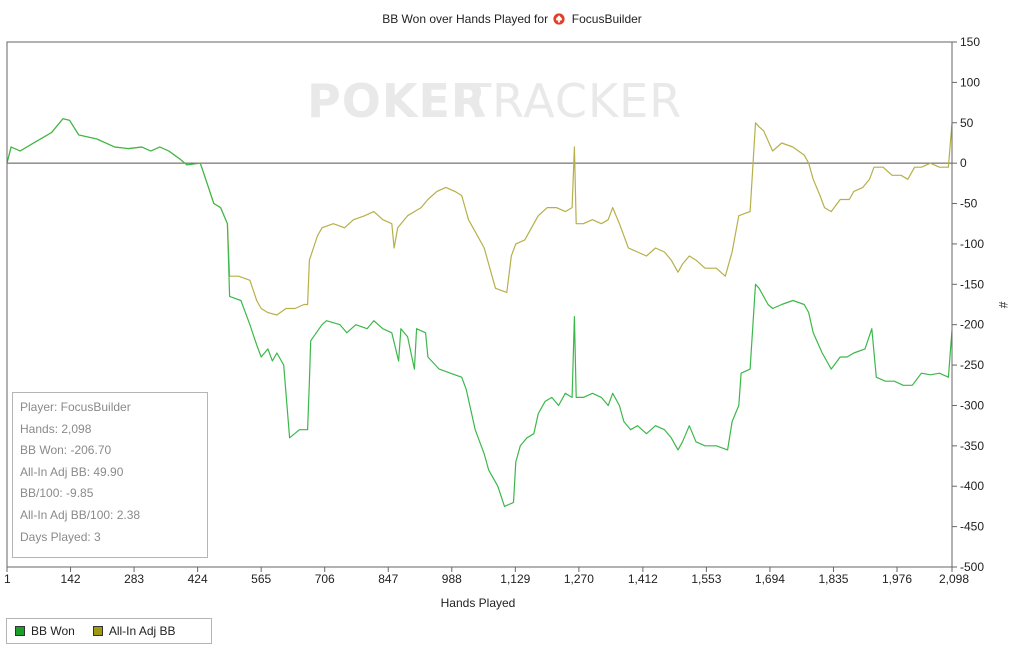 The width and height of the screenshot is (1024, 666). I want to click on x-tick-label: 283, so click(134, 579).